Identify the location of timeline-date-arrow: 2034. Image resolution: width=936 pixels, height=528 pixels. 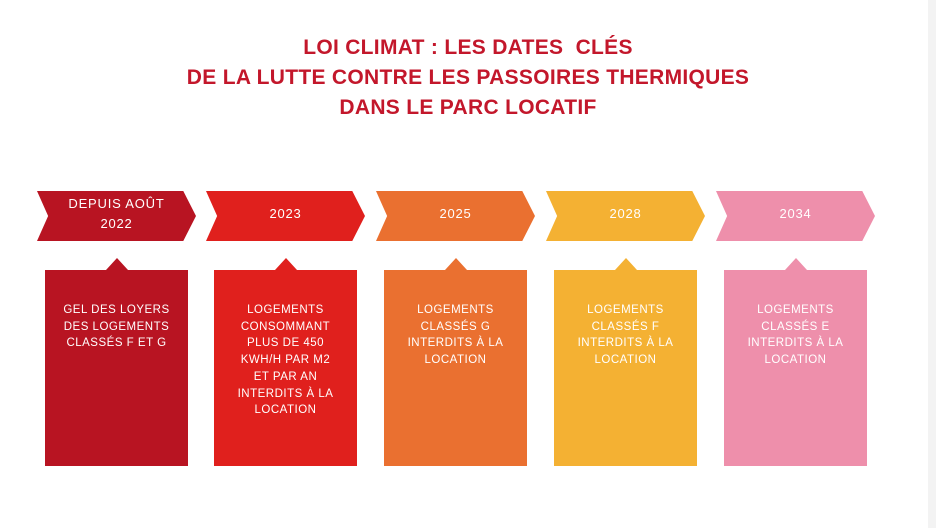
(795, 216).